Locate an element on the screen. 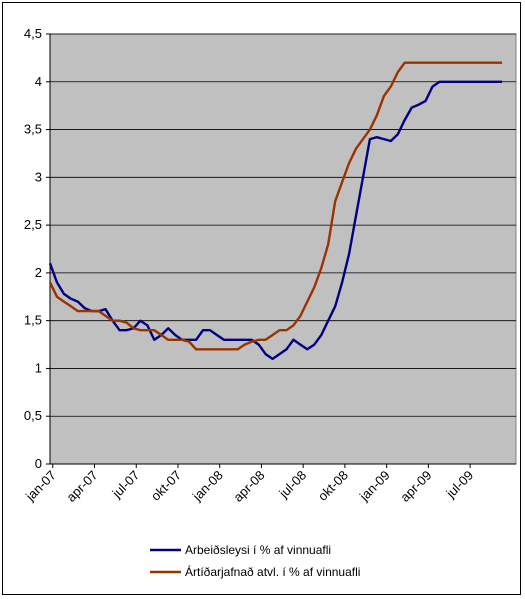  x-tick-label: okt-07 is located at coordinates (166, 486).